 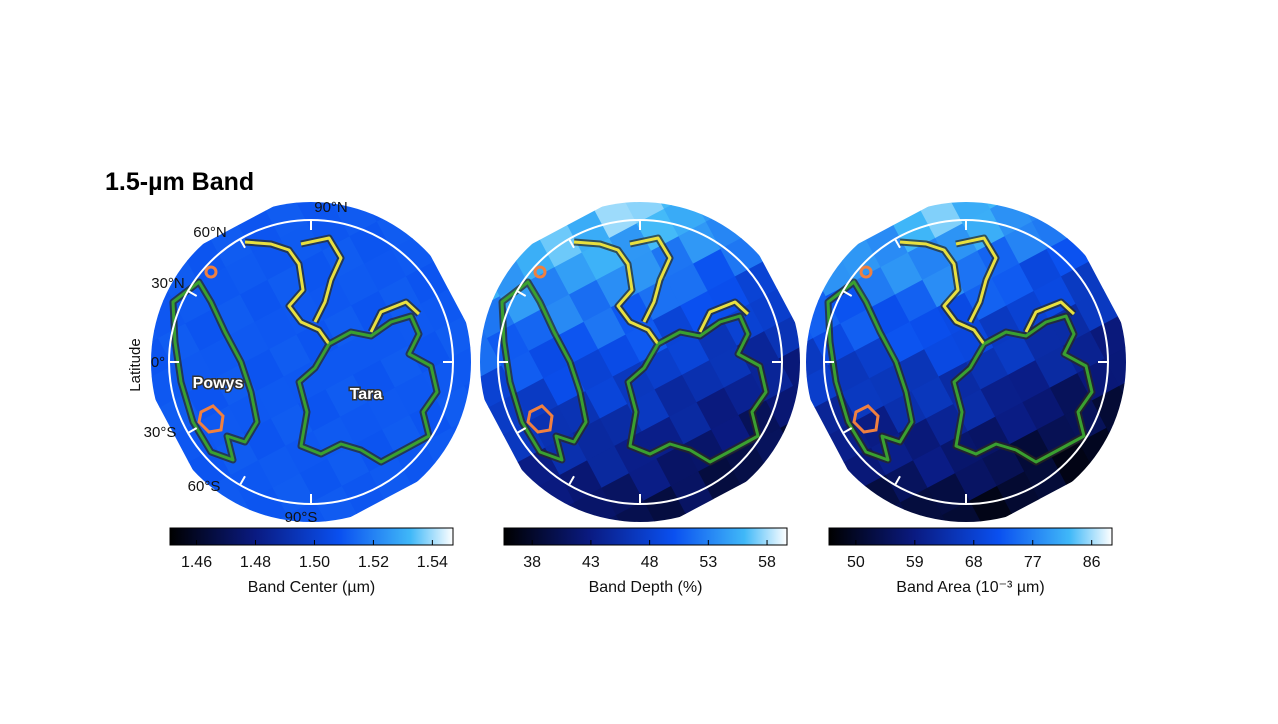 I want to click on colorbar-tick-label: 43, so click(x=591, y=562).